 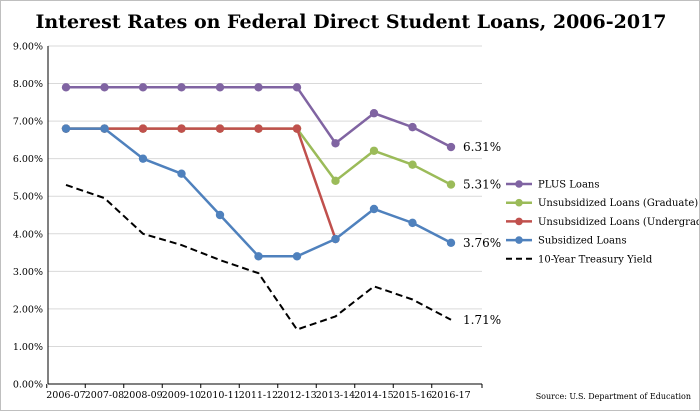 I want to click on x-tick-label: 2016-17, so click(x=450, y=395).